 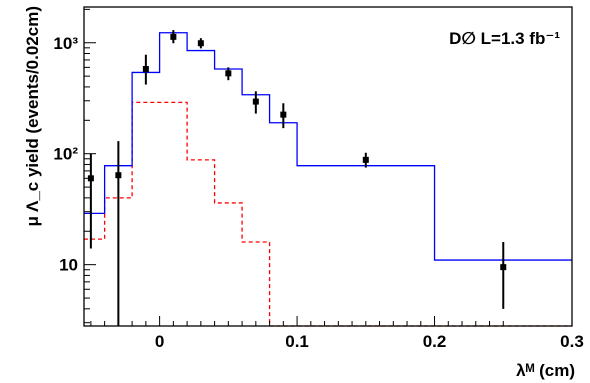 What do you see at coordinates (65, 154) in the screenshot?
I see `y-tick-label: 10²` at bounding box center [65, 154].